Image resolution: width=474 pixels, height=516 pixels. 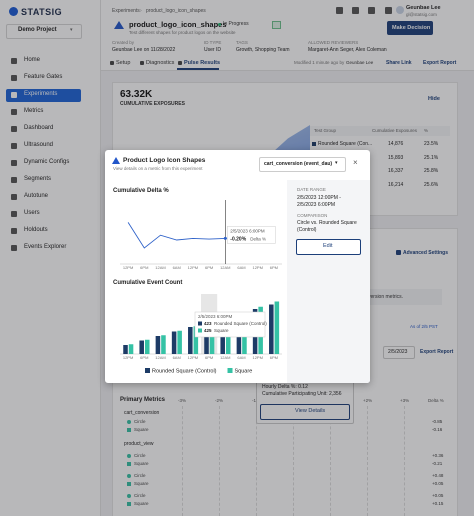 I want to click on nav-item: Home, so click(x=32, y=60).